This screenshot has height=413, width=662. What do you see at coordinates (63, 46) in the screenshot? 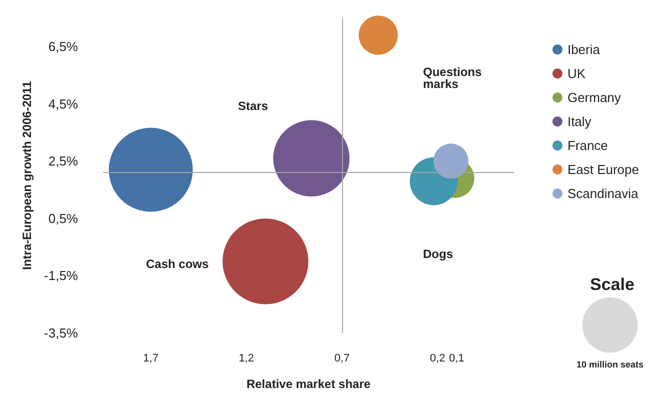
I see `y-tick-label: 6,5%` at bounding box center [63, 46].